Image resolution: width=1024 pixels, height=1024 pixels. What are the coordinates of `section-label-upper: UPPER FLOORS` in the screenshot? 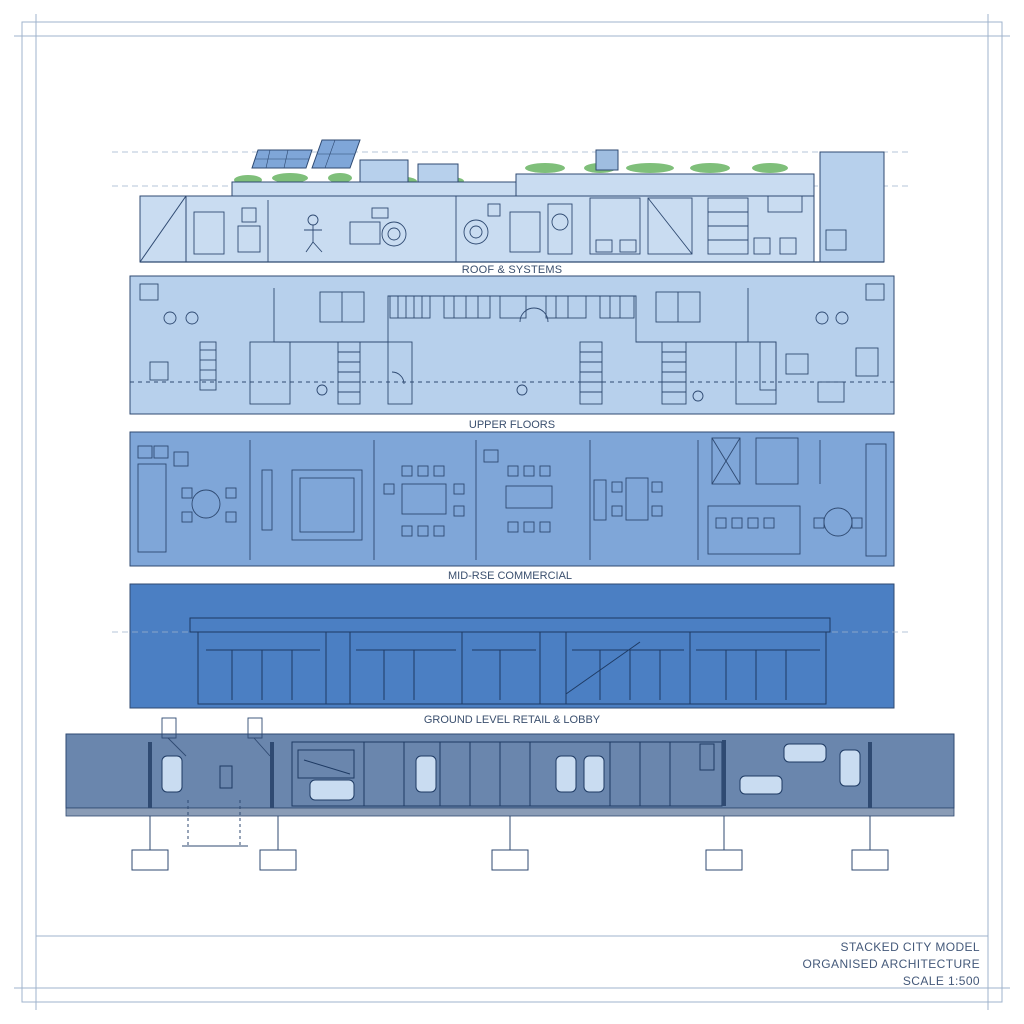 It's located at (512, 425).